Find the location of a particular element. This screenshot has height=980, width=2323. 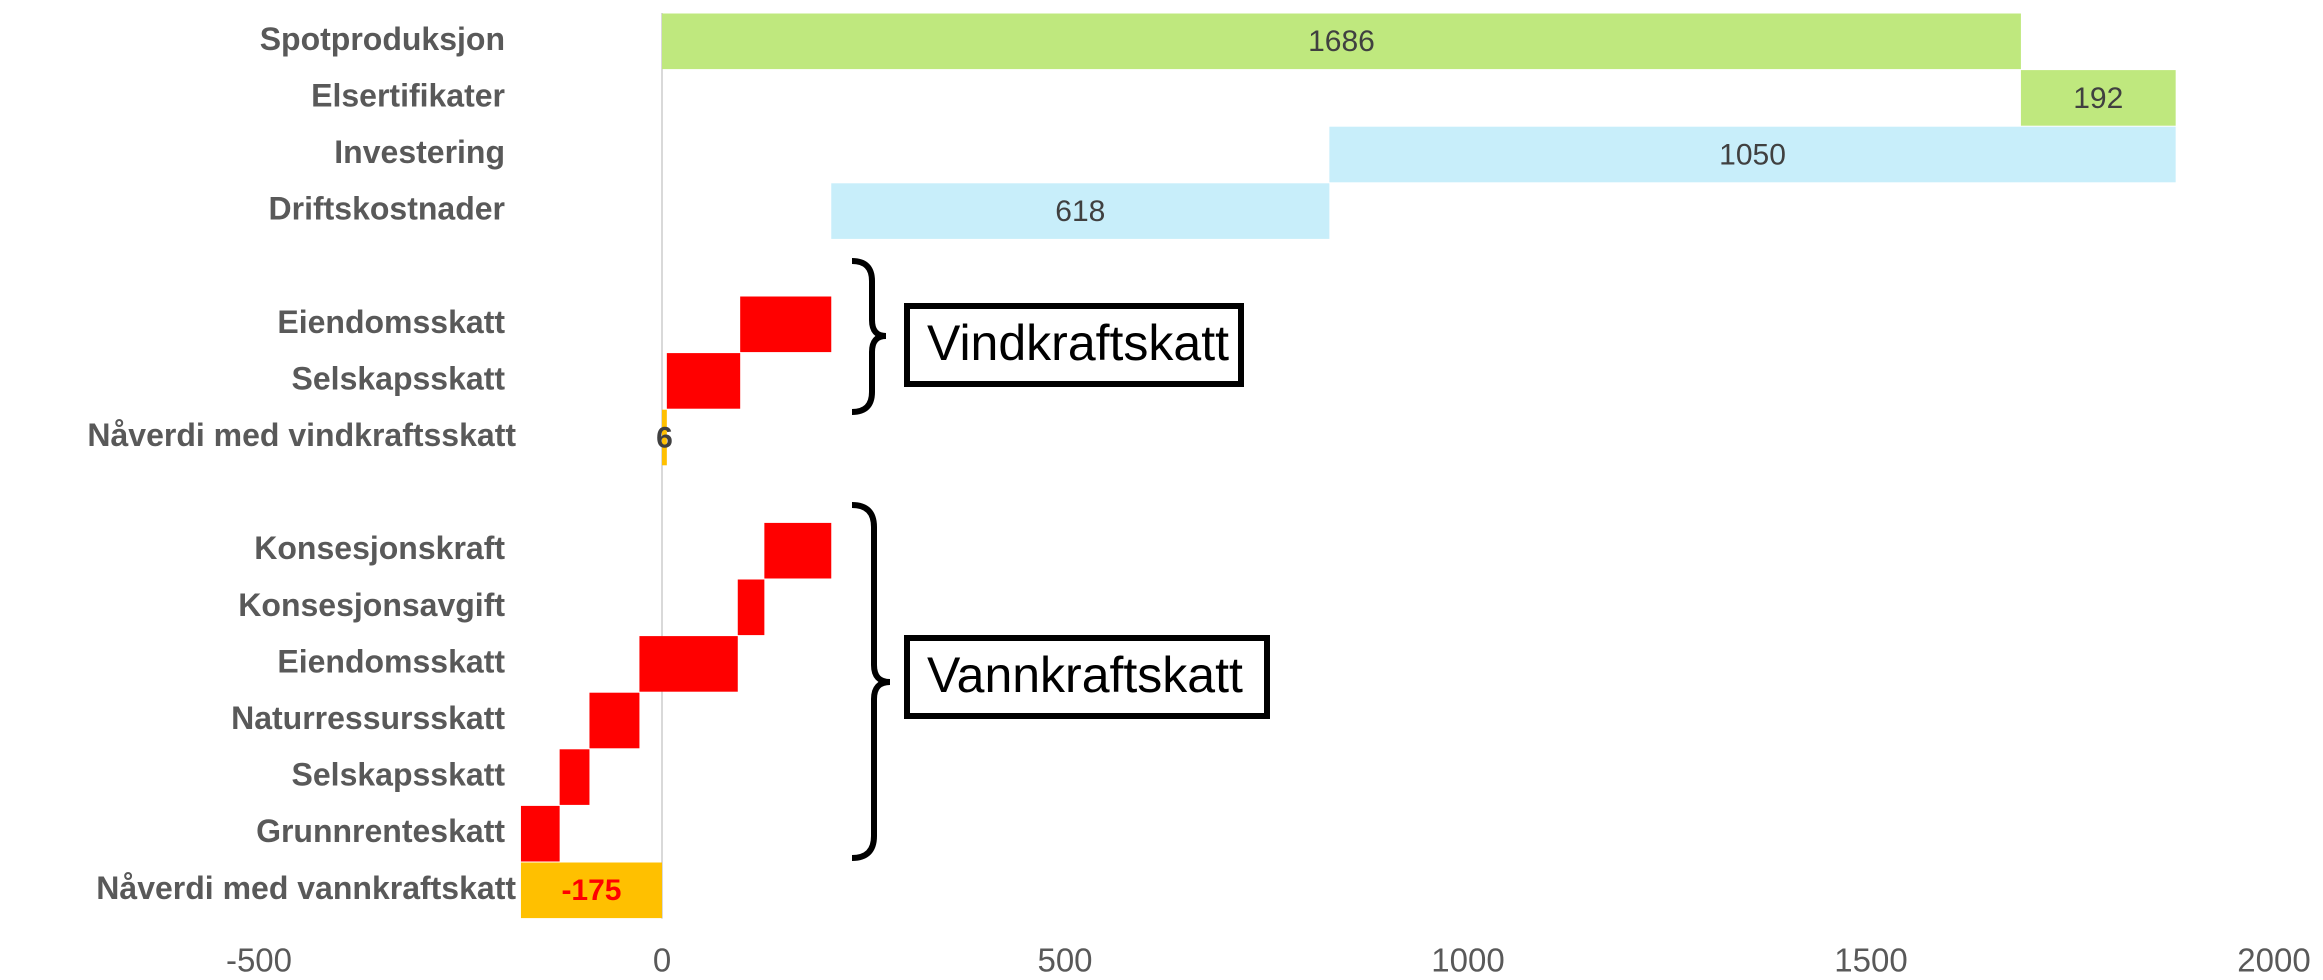

category-label: Konsesjonsavgift is located at coordinates (371, 605).